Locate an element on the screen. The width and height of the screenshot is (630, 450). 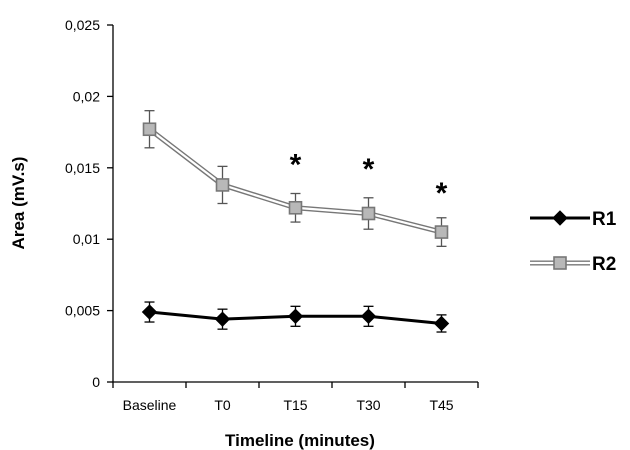
y-tick-label: 0,005 is located at coordinates (82, 311).